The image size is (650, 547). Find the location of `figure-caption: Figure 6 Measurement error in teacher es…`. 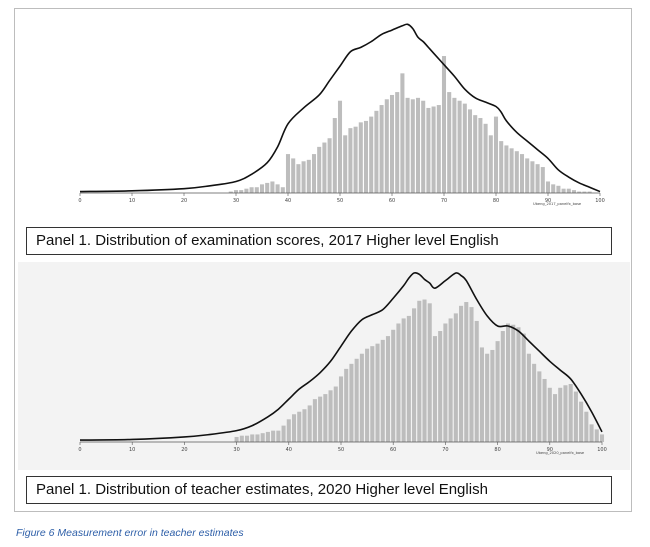

figure-caption: Figure 6 Measurement error in teacher es… is located at coordinates (130, 533).